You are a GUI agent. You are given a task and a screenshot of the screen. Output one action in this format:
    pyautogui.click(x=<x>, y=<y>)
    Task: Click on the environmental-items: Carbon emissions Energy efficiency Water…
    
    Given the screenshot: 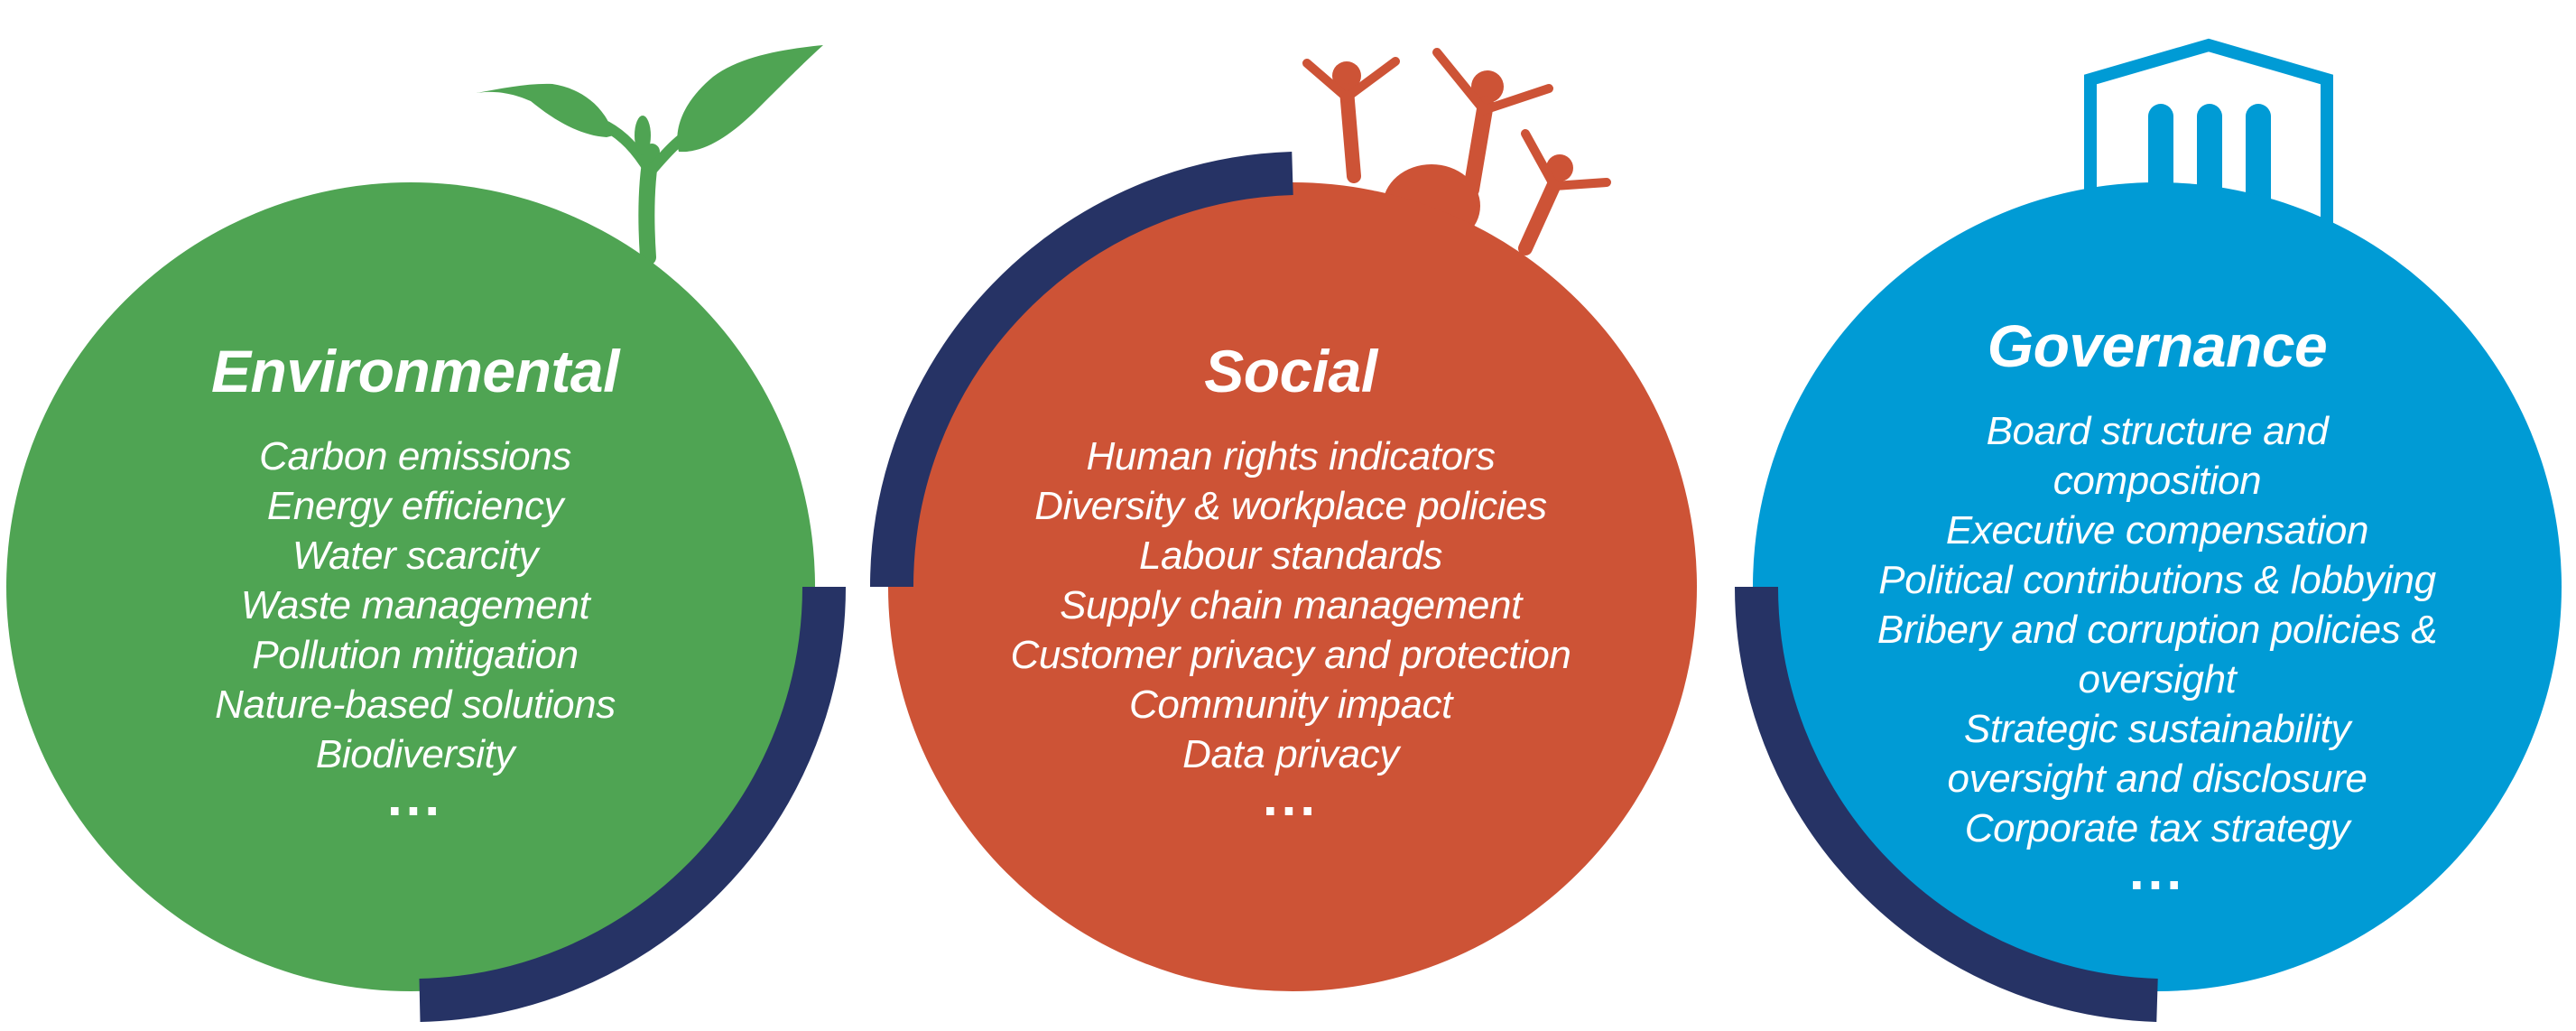 What is the action you would take?
    pyautogui.click(x=415, y=605)
    